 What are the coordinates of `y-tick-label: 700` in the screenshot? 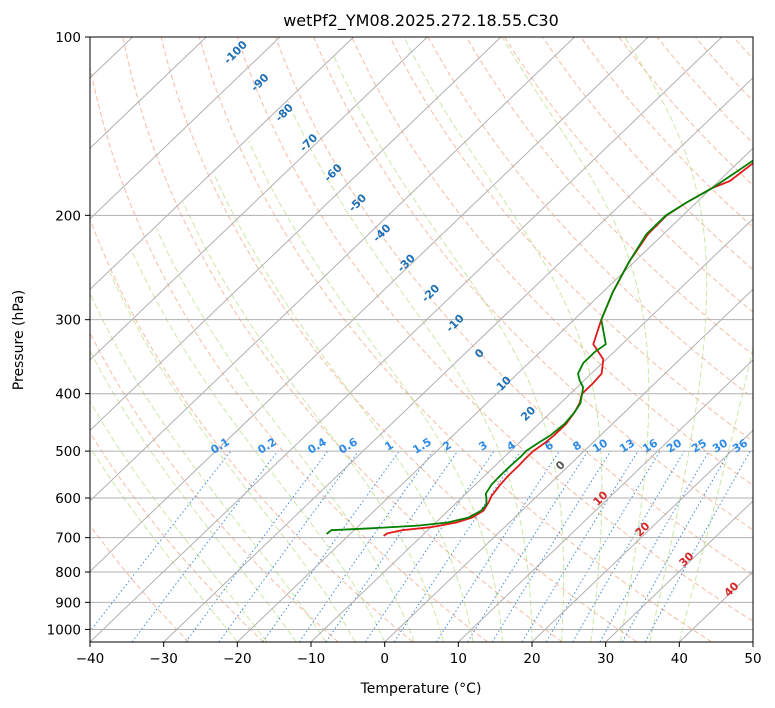 It's located at (68, 539).